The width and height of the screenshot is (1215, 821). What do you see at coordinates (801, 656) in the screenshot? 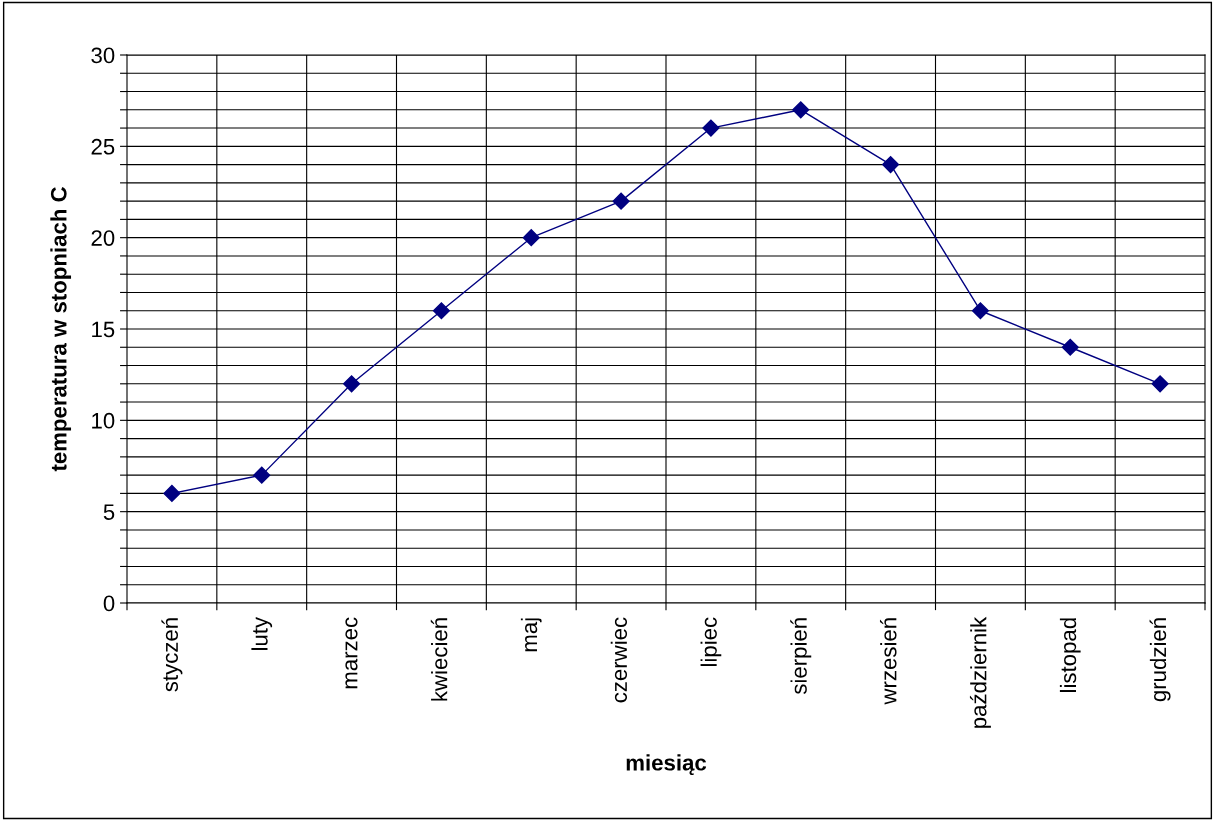
I see `x-tick-label: sierpień` at bounding box center [801, 656].